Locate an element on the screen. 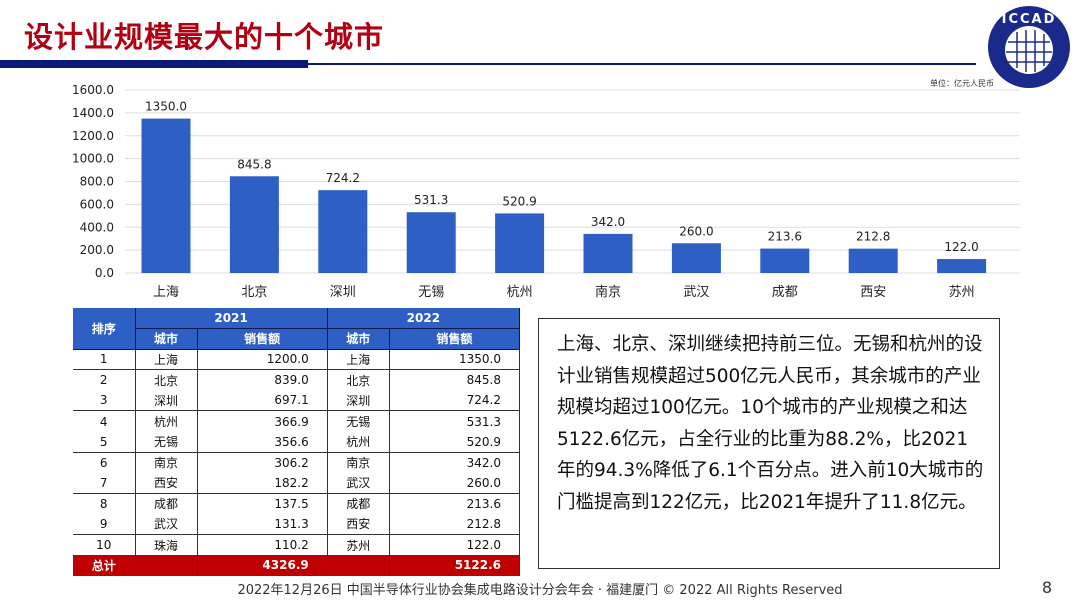 This screenshot has height=607, width=1080. data-label: 260.0 is located at coordinates (696, 231).